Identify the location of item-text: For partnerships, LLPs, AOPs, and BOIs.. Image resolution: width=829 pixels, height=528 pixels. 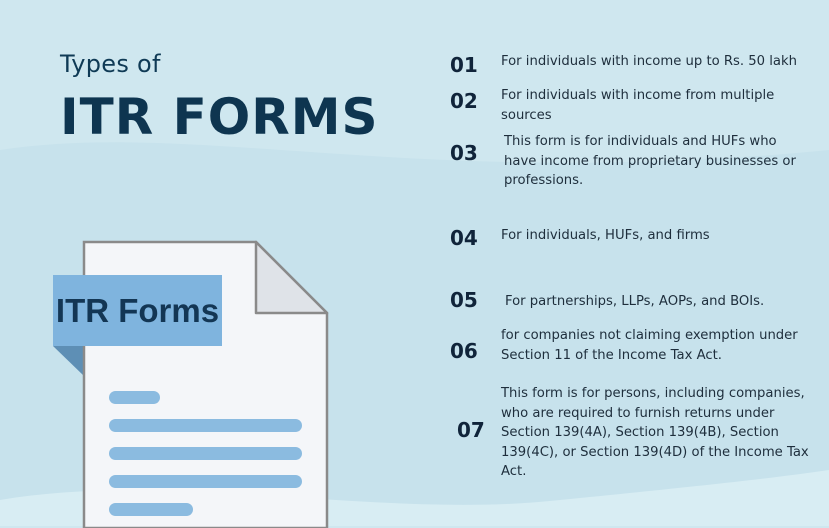
(635, 301).